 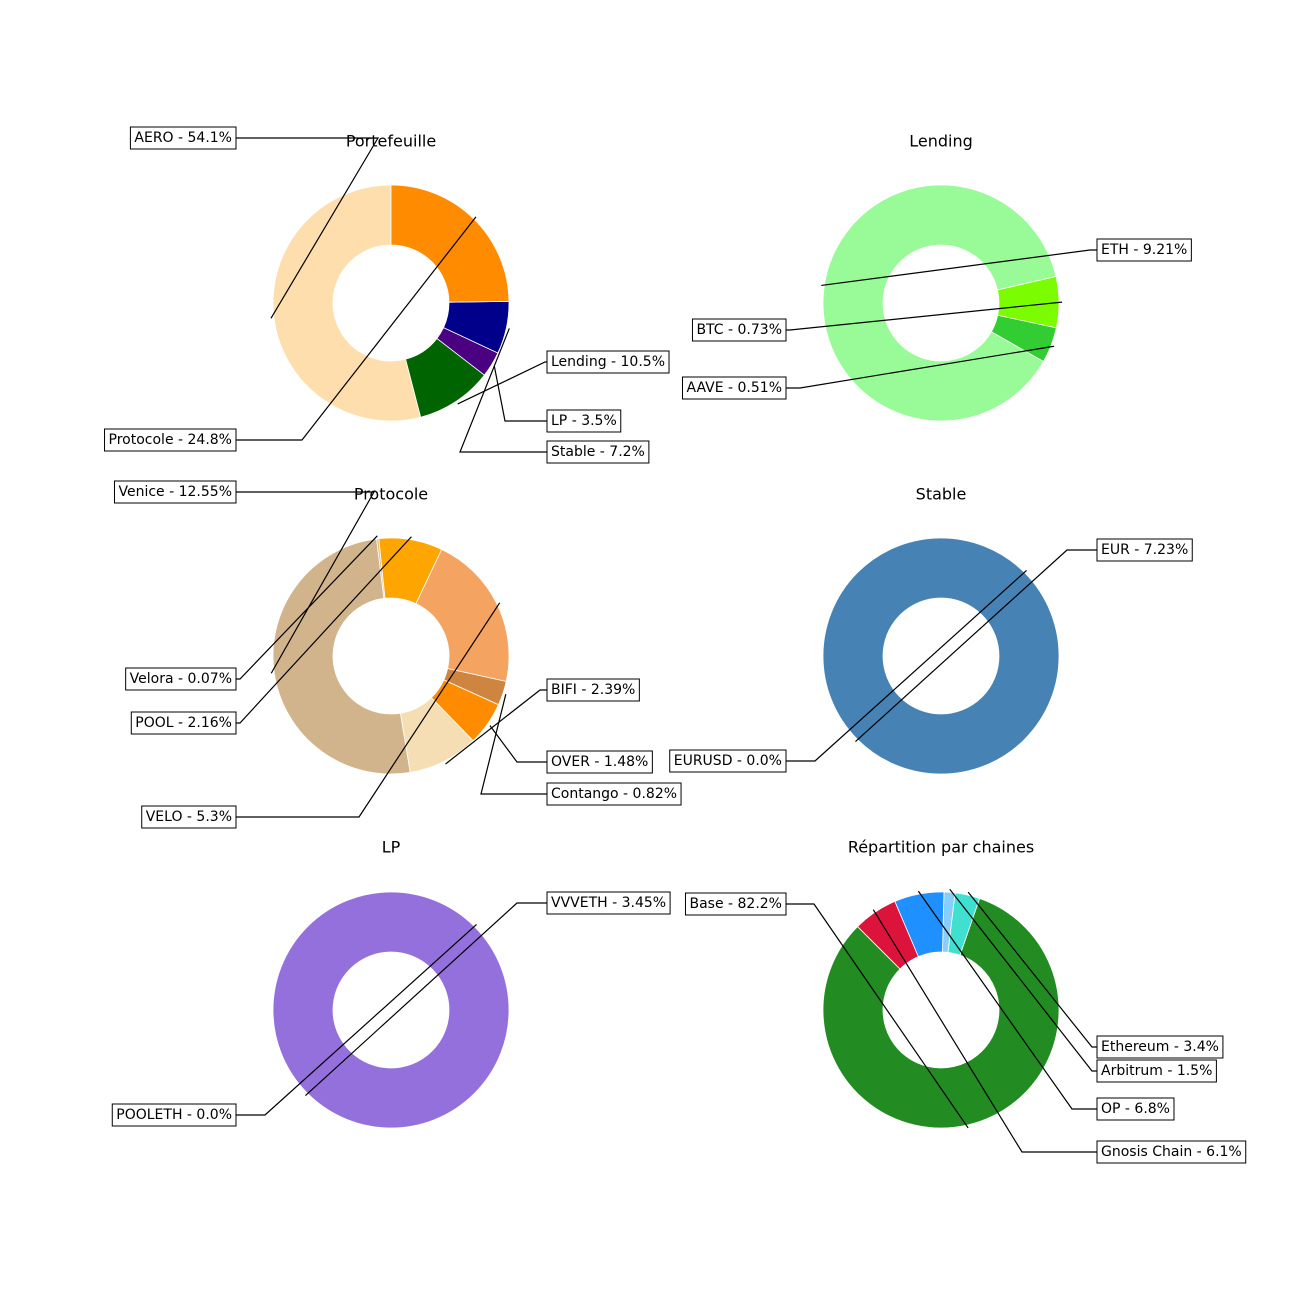 I want to click on slice-label-eurusd-0-0: EURUSD - 0.0%, so click(x=728, y=761).